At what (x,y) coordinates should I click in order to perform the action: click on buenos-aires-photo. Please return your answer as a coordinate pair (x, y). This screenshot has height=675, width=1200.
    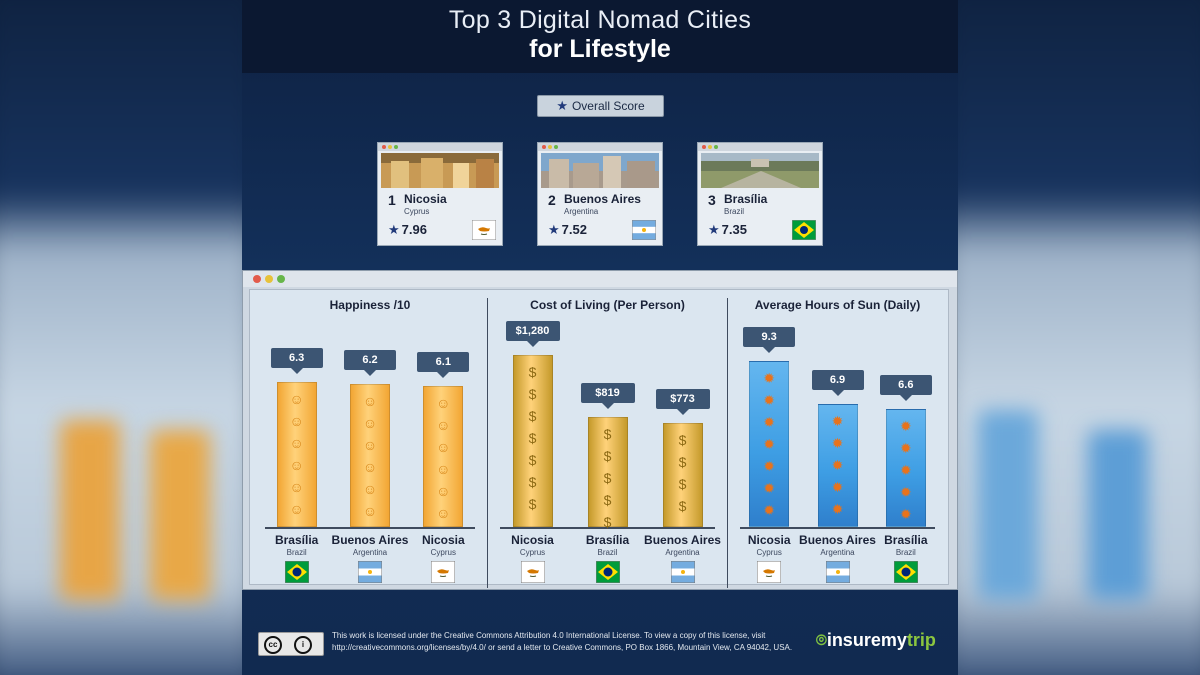
    Looking at the image, I should click on (600, 170).